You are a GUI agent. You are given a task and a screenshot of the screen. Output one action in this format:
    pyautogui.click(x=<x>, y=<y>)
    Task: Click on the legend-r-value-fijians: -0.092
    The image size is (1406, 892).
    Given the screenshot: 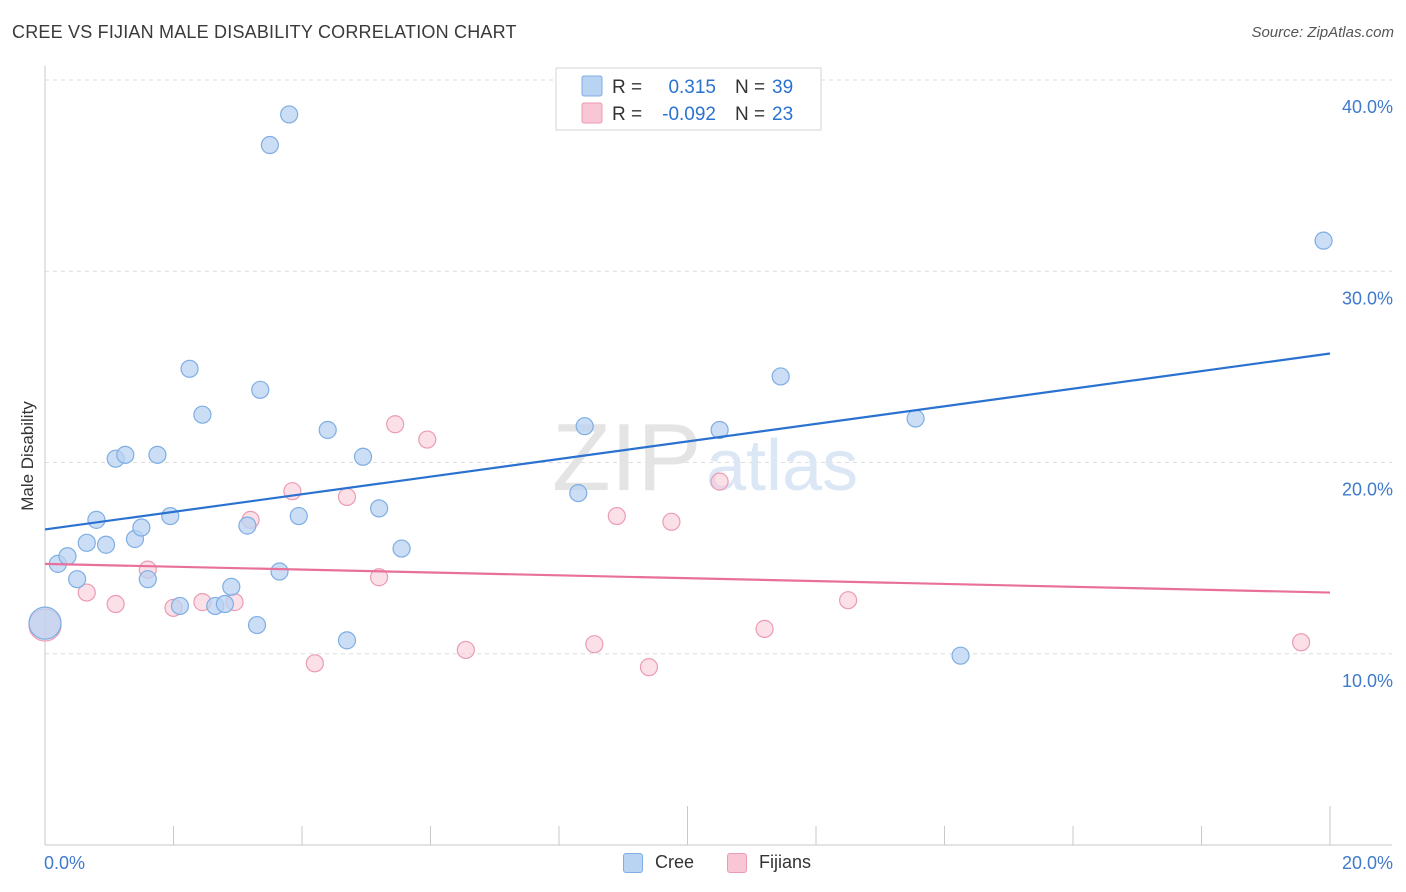 What is the action you would take?
    pyautogui.click(x=689, y=114)
    